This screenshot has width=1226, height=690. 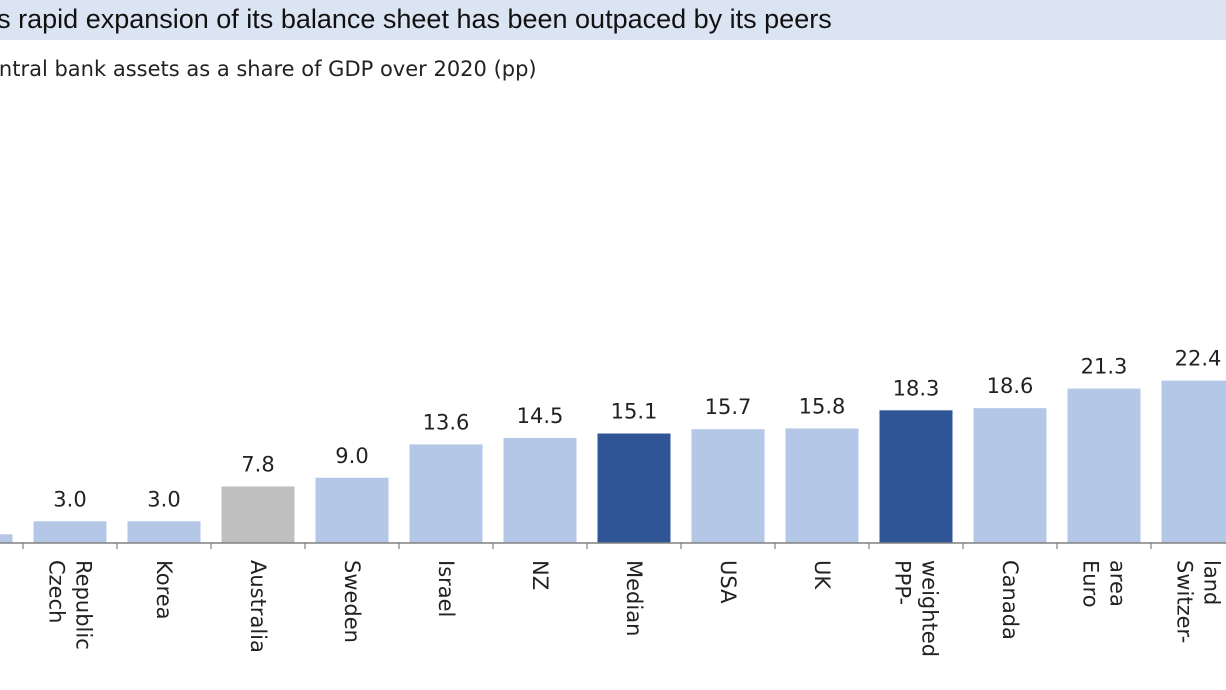 I want to click on bar-euro-area, so click(x=1104, y=465).